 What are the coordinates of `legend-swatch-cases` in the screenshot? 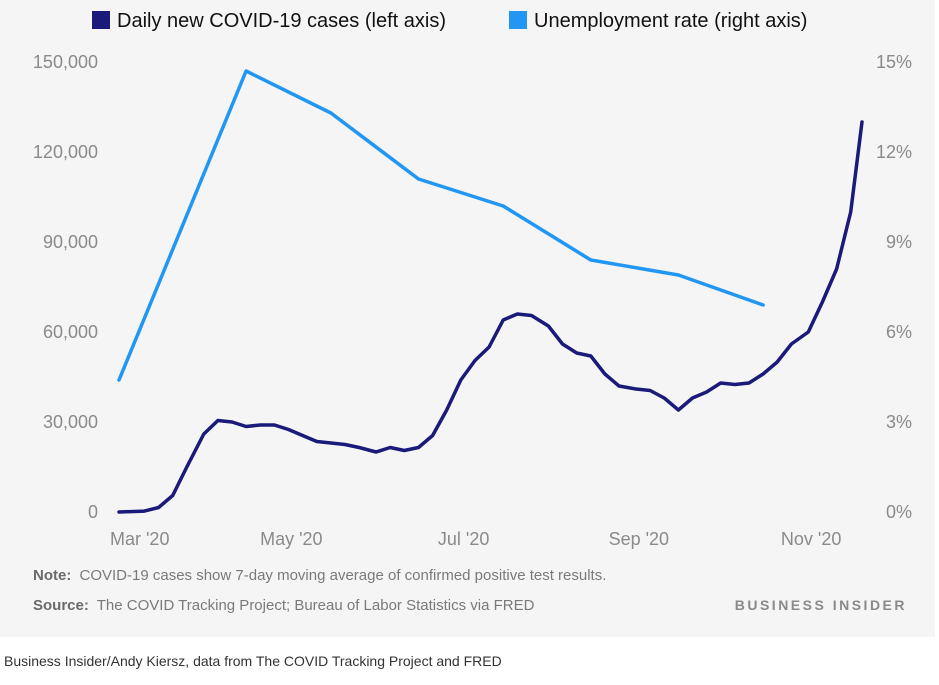 It's located at (101, 20).